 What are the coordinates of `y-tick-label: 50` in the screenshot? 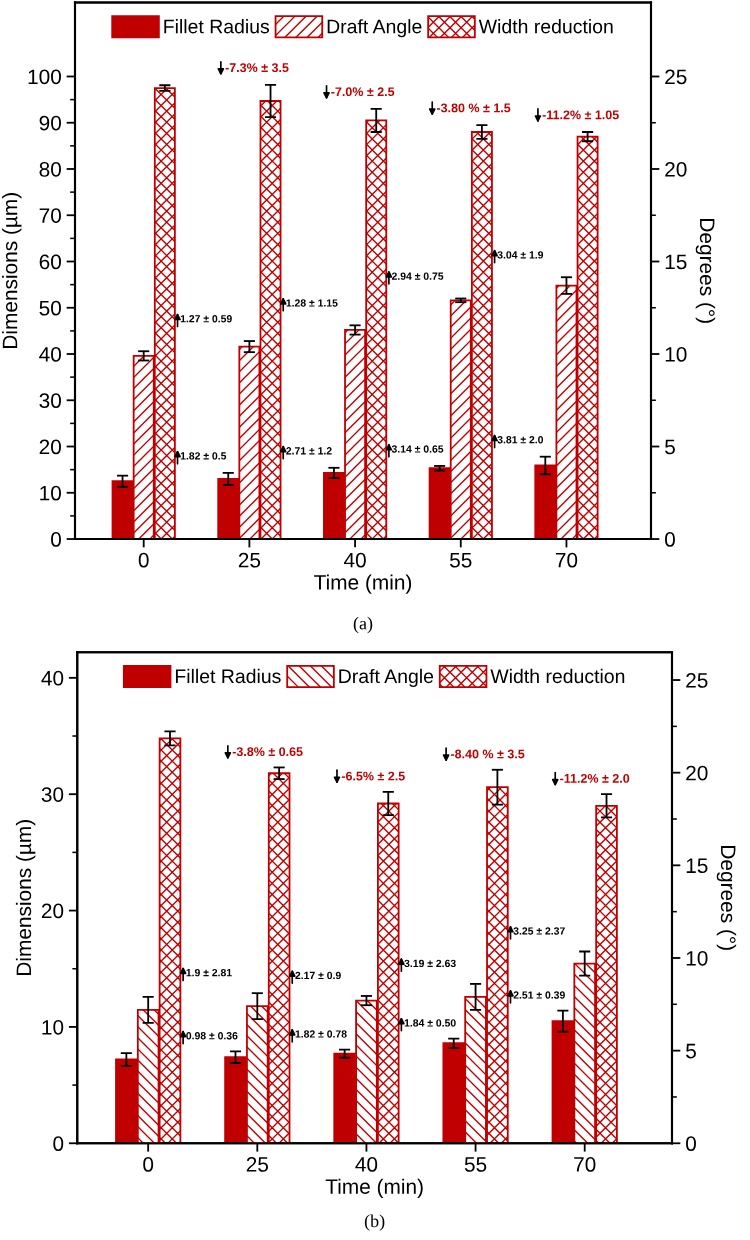 It's located at (50, 308).